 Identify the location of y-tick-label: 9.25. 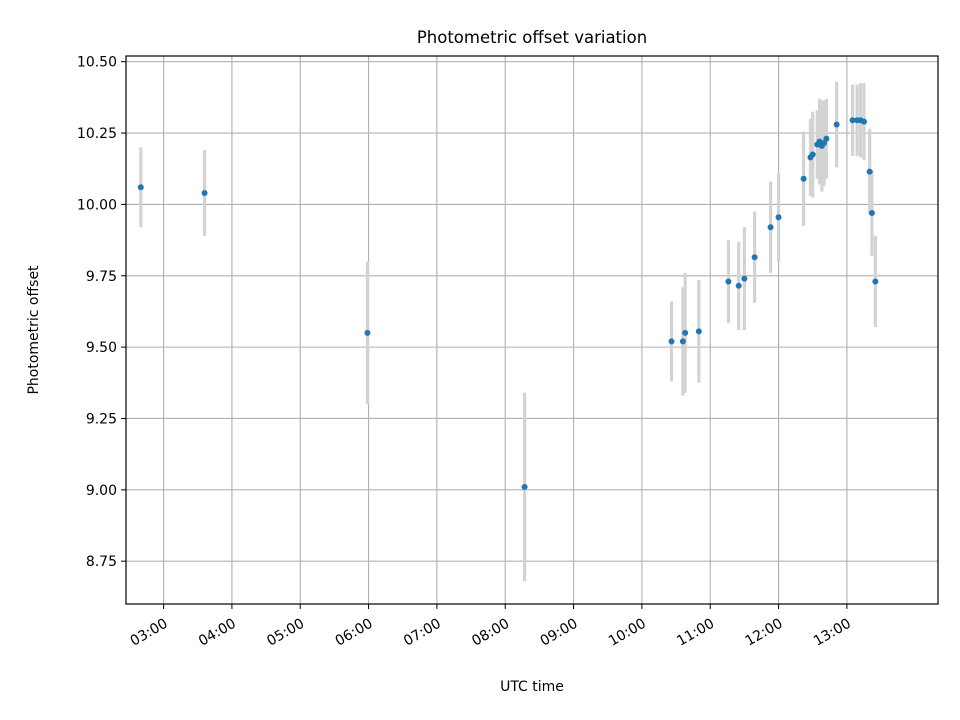
(101, 419).